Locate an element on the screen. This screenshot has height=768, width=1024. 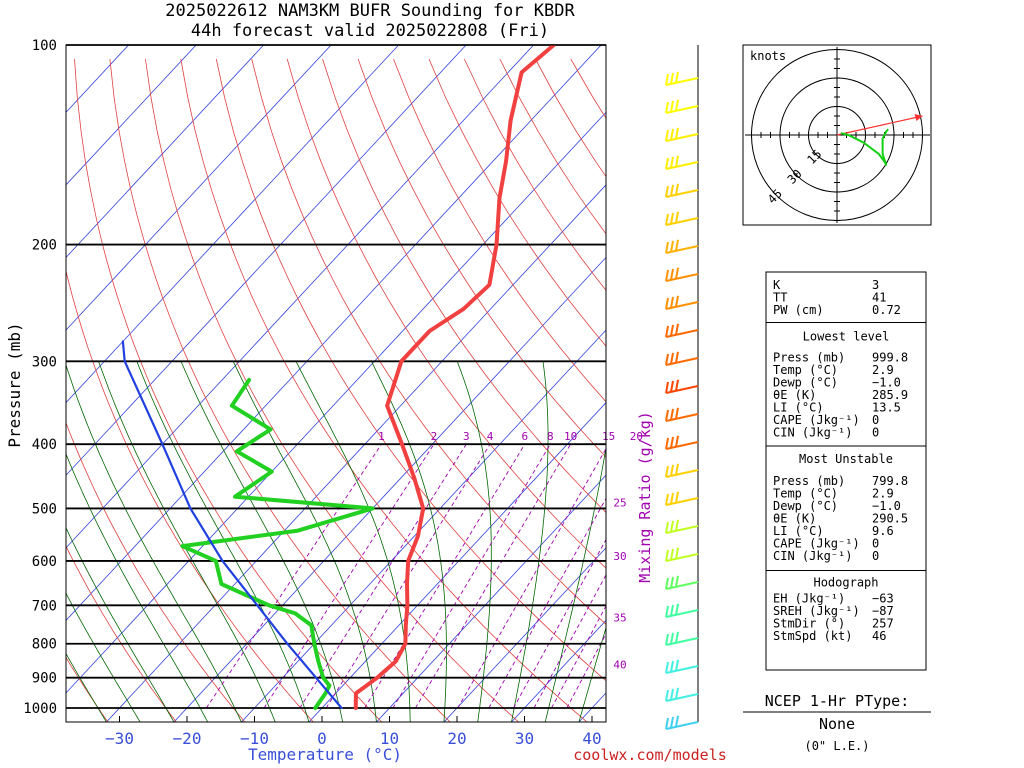
stats-frame is located at coordinates (846, 471).